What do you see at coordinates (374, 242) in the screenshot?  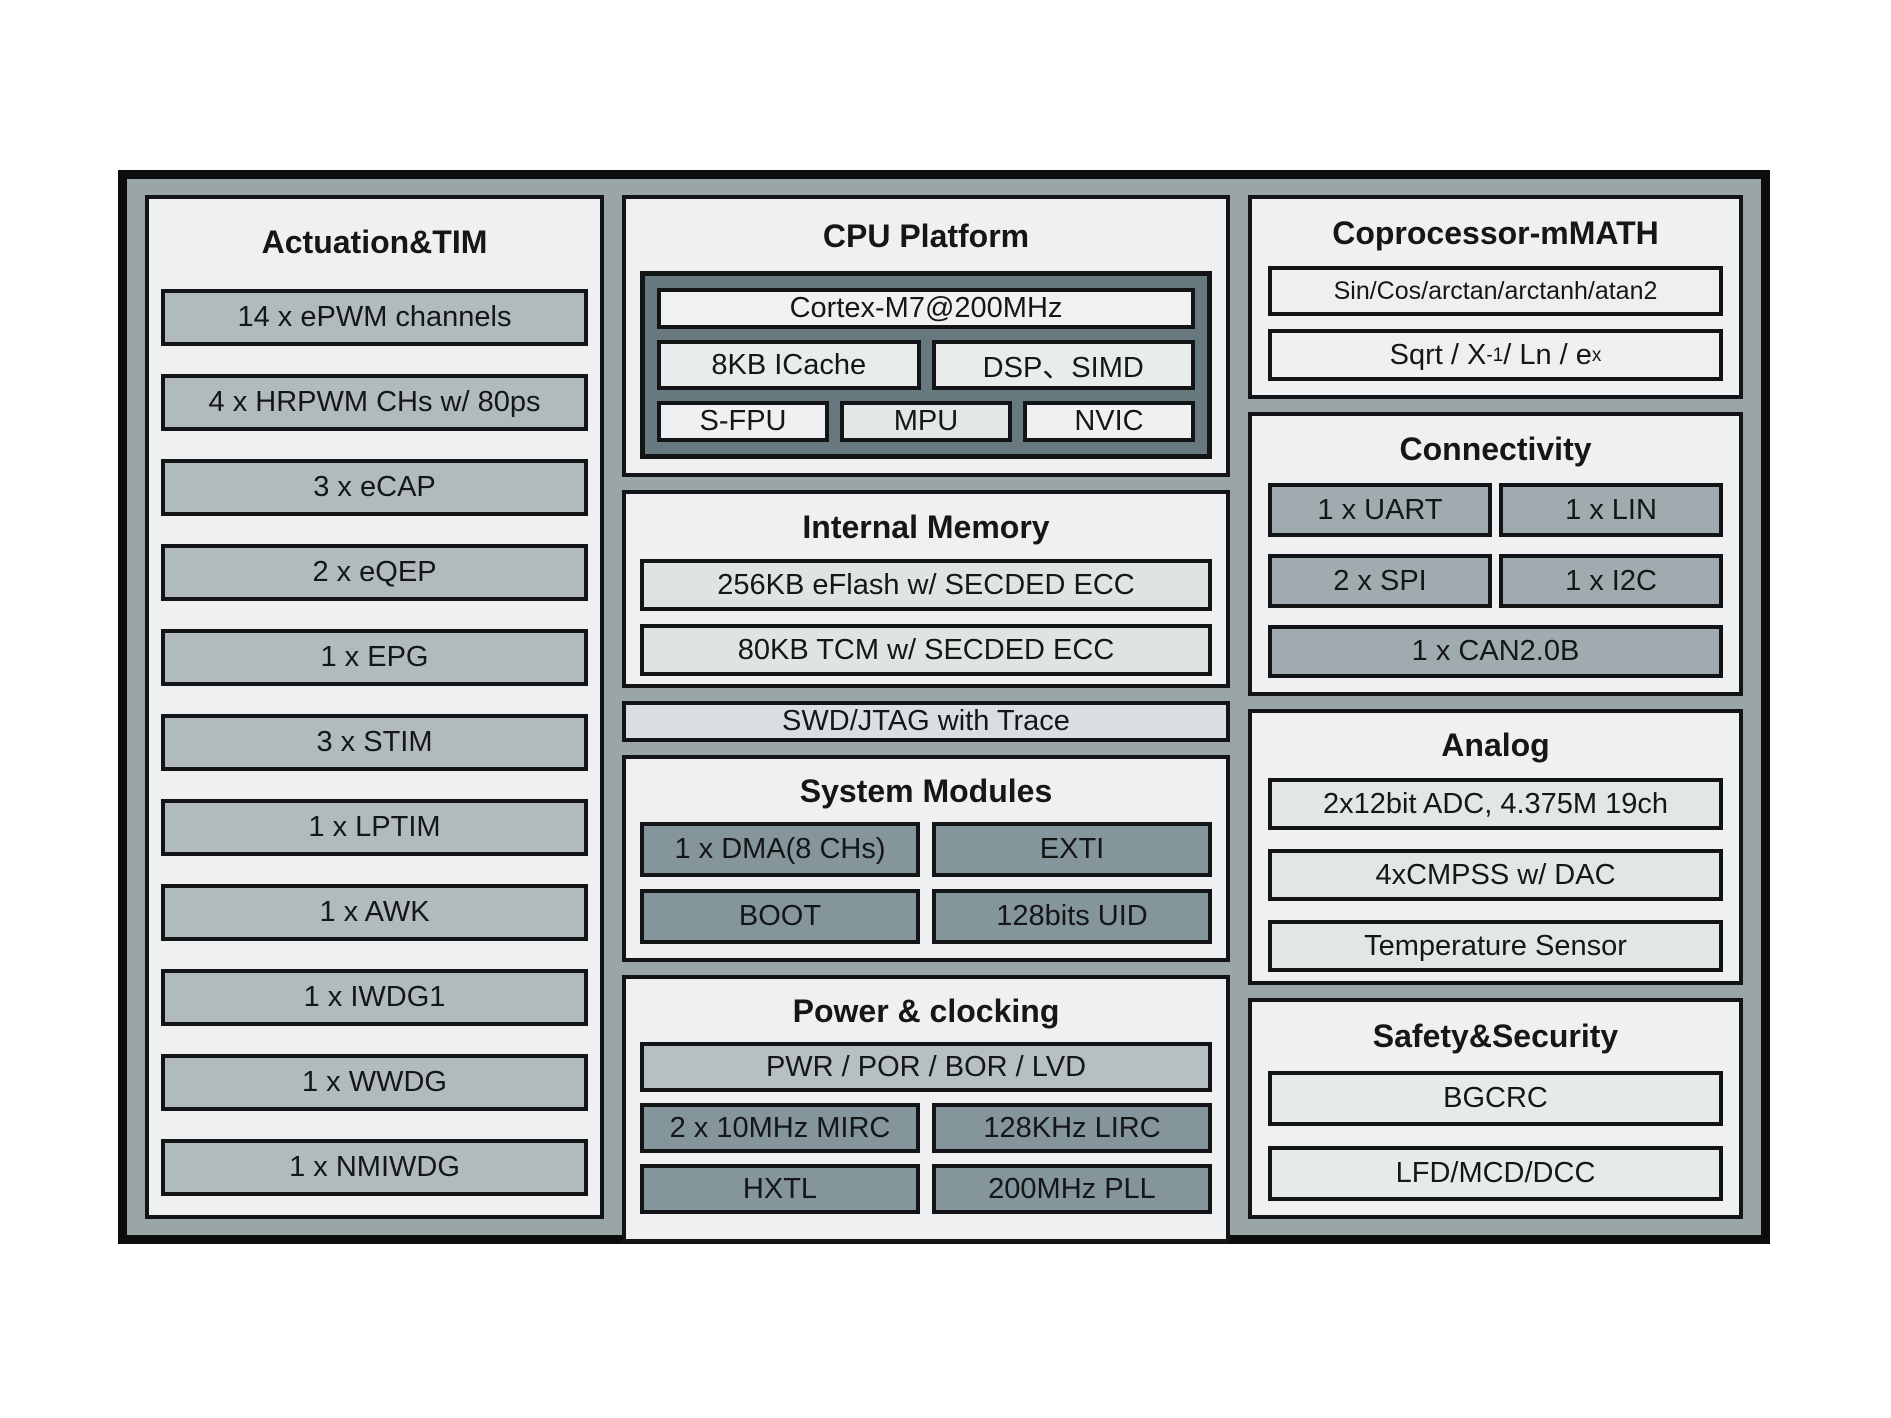 I see `actuation-title: Actuation&TIM` at bounding box center [374, 242].